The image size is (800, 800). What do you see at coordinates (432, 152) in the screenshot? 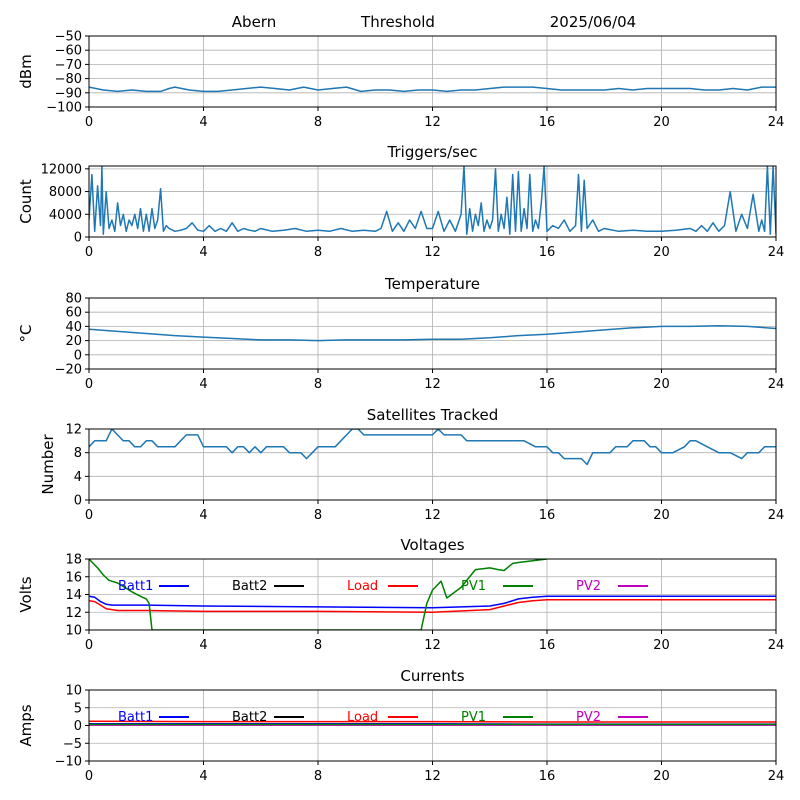
I see `panel-title: Triggers/sec` at bounding box center [432, 152].